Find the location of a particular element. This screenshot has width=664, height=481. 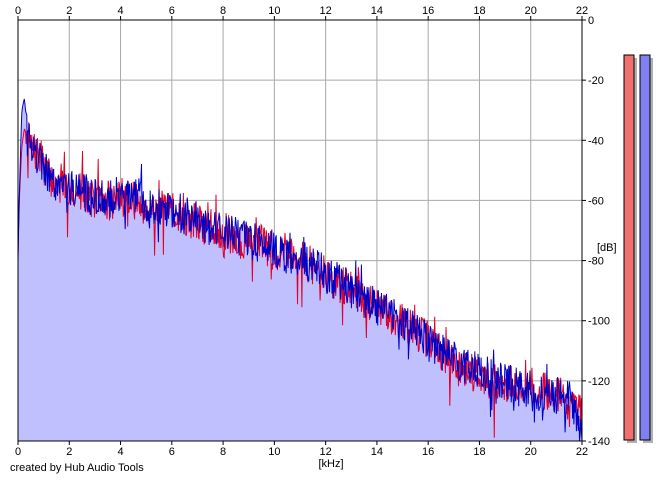

x-tick-label-top: 0 is located at coordinates (18, 11).